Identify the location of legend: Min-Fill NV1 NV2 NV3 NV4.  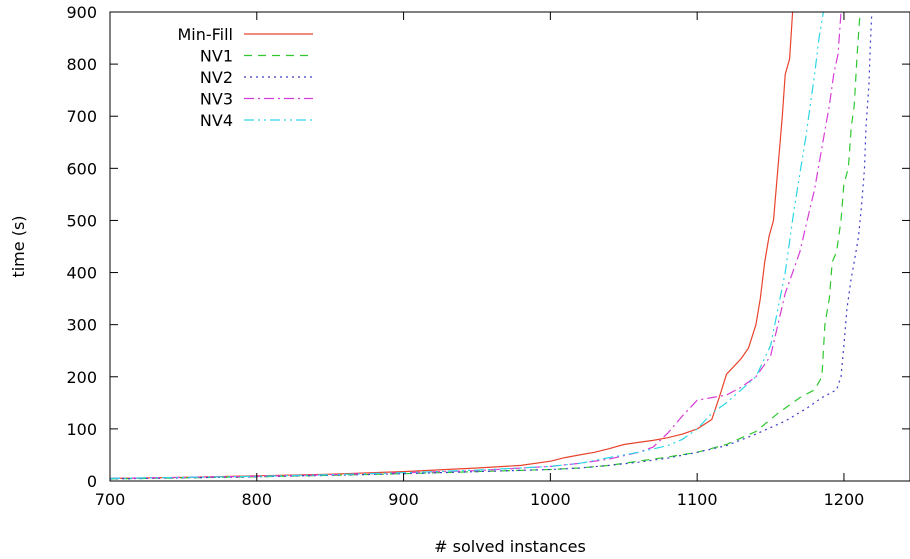
(245, 77).